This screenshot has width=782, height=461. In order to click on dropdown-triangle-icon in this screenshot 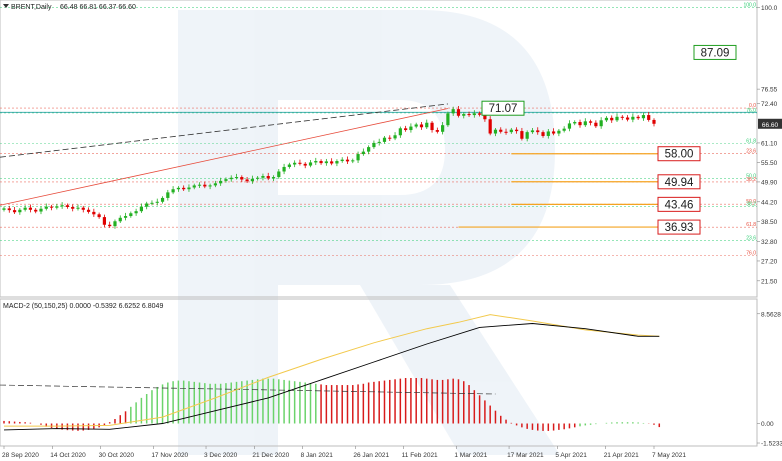, I will do `click(6, 6)`.